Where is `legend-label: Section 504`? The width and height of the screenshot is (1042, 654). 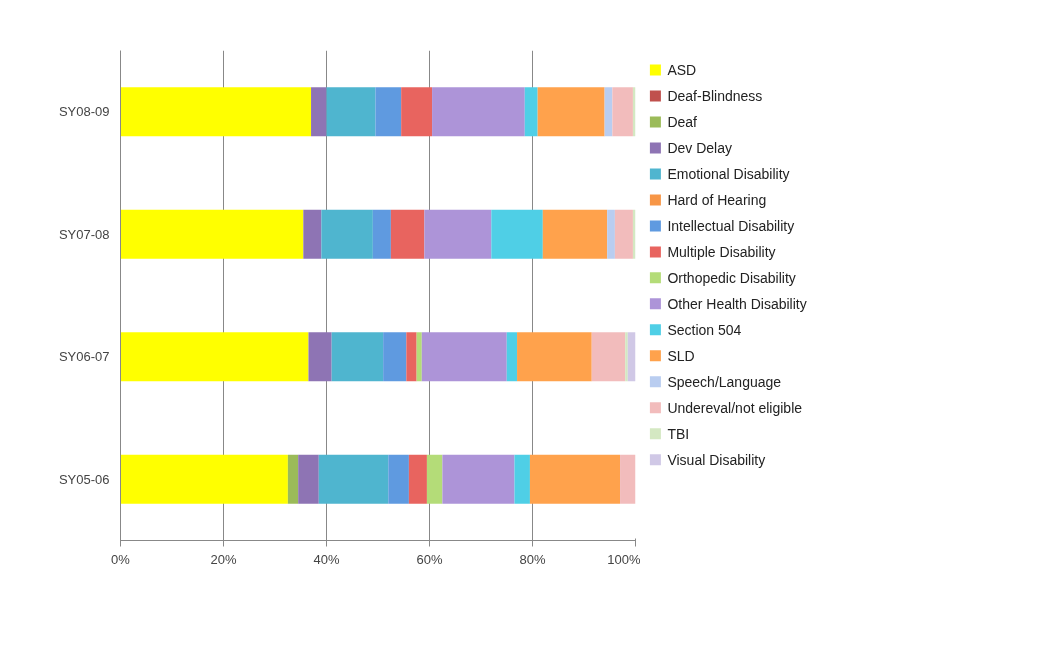 legend-label: Section 504 is located at coordinates (704, 329).